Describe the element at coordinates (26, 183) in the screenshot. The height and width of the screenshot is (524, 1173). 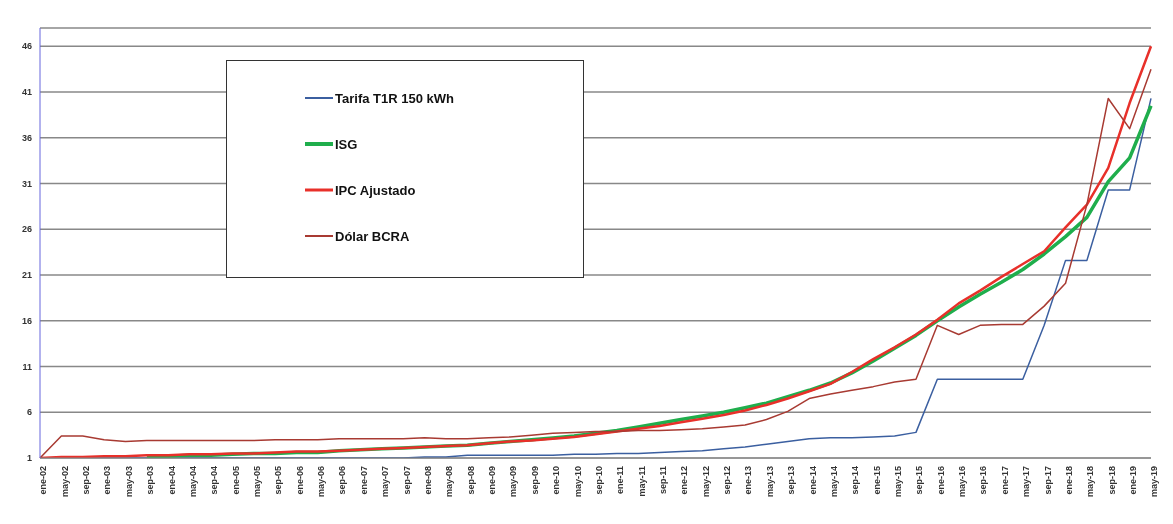
I see `y-tick-label: 31` at that location.